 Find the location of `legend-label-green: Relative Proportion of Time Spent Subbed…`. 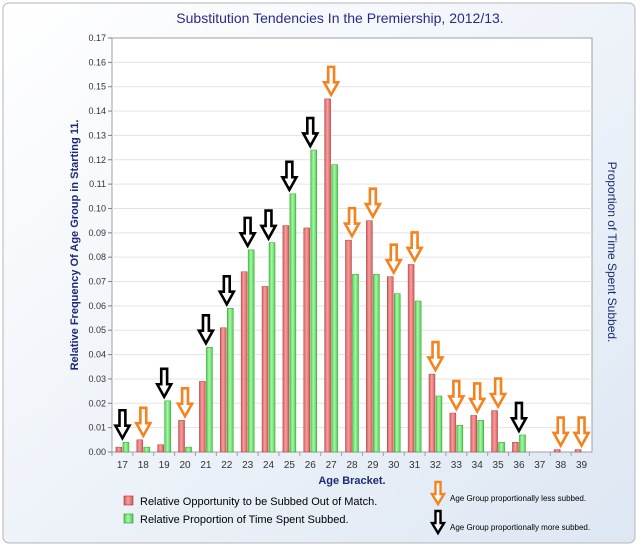

legend-label-green: Relative Proportion of Time Spent Subbed… is located at coordinates (244, 520).